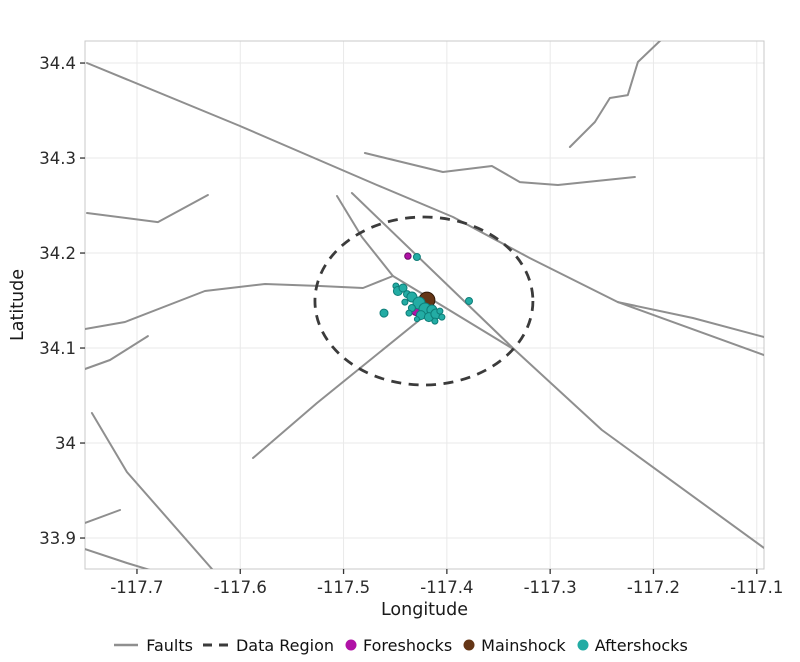 This screenshot has height=662, width=800. What do you see at coordinates (446, 587) in the screenshot?
I see `x-tick-label: -117.4` at bounding box center [446, 587].